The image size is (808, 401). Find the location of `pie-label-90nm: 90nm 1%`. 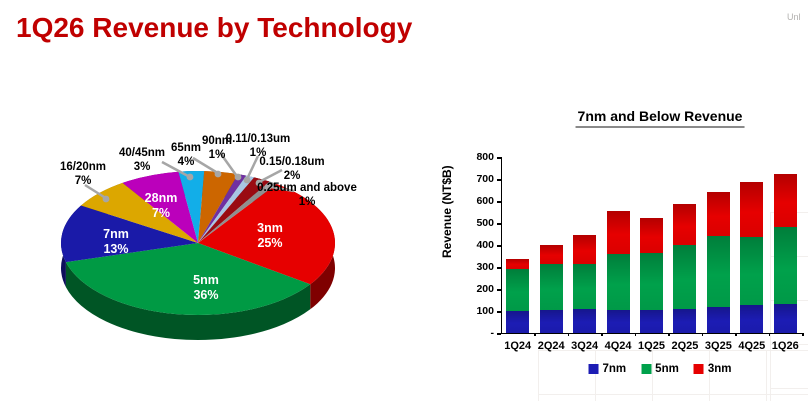

pie-label-90nm: 90nm 1% is located at coordinates (217, 148).